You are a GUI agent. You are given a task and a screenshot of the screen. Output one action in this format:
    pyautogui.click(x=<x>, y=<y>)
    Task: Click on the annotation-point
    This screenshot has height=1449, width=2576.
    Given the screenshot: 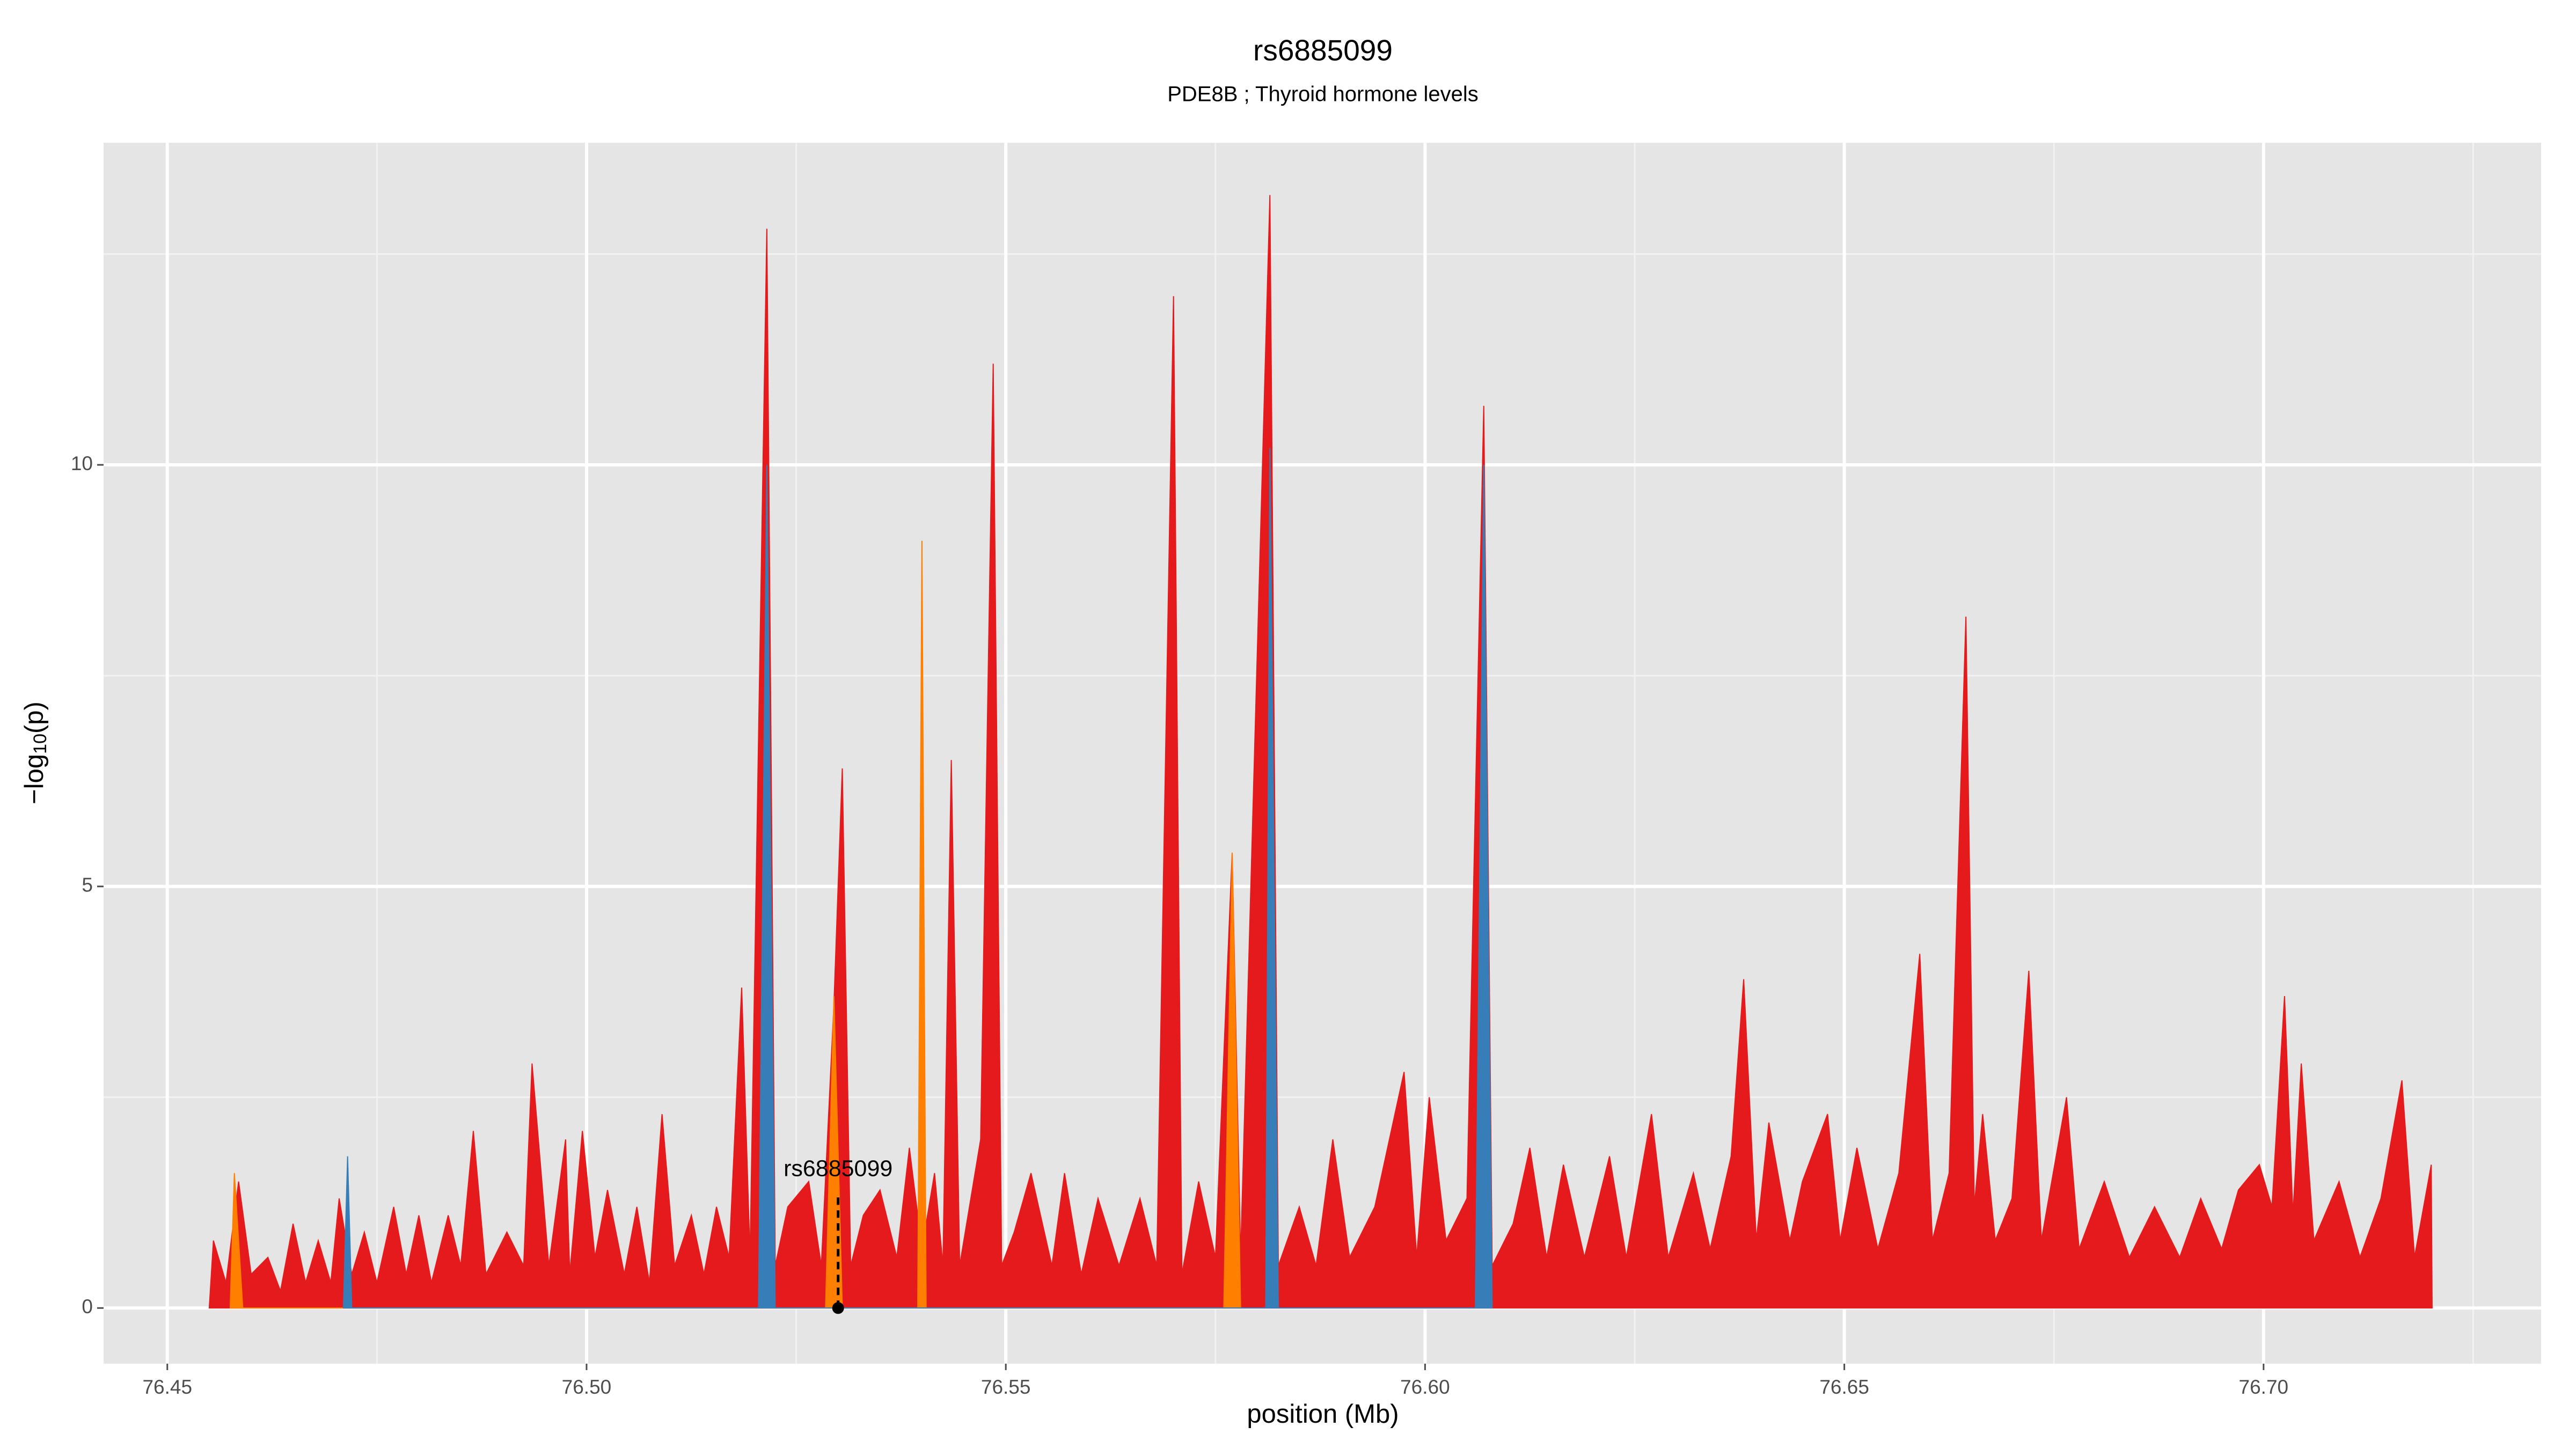 What is the action you would take?
    pyautogui.click(x=838, y=1308)
    